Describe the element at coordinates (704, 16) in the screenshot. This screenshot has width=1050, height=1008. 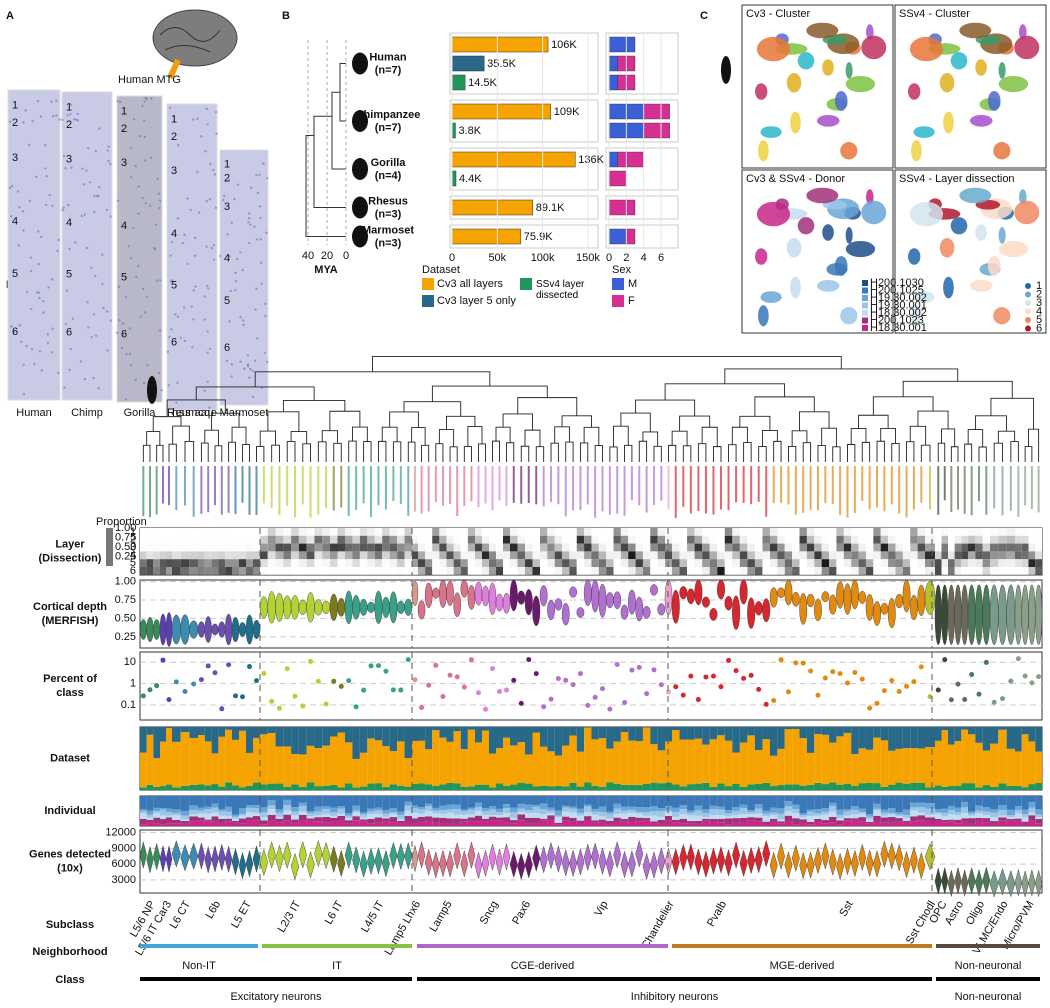
I see `panel-label: C` at that location.